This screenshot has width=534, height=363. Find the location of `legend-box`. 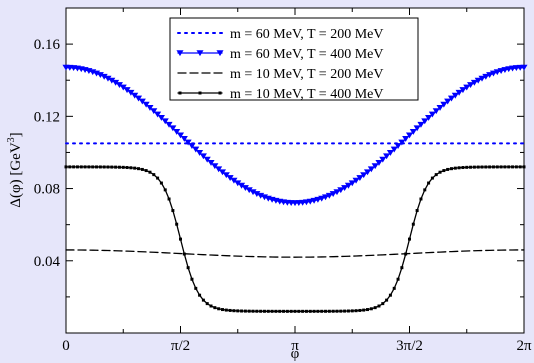

legend-box is located at coordinates (294, 59).